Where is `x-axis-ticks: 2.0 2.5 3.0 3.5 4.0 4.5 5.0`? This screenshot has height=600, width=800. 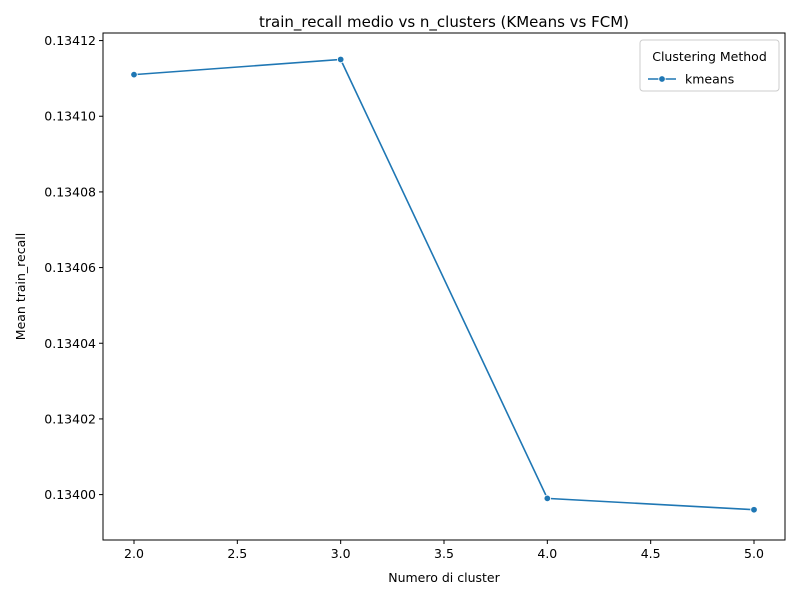 x-axis-ticks: 2.0 2.5 3.0 3.5 4.0 4.5 5.0 is located at coordinates (444, 550).